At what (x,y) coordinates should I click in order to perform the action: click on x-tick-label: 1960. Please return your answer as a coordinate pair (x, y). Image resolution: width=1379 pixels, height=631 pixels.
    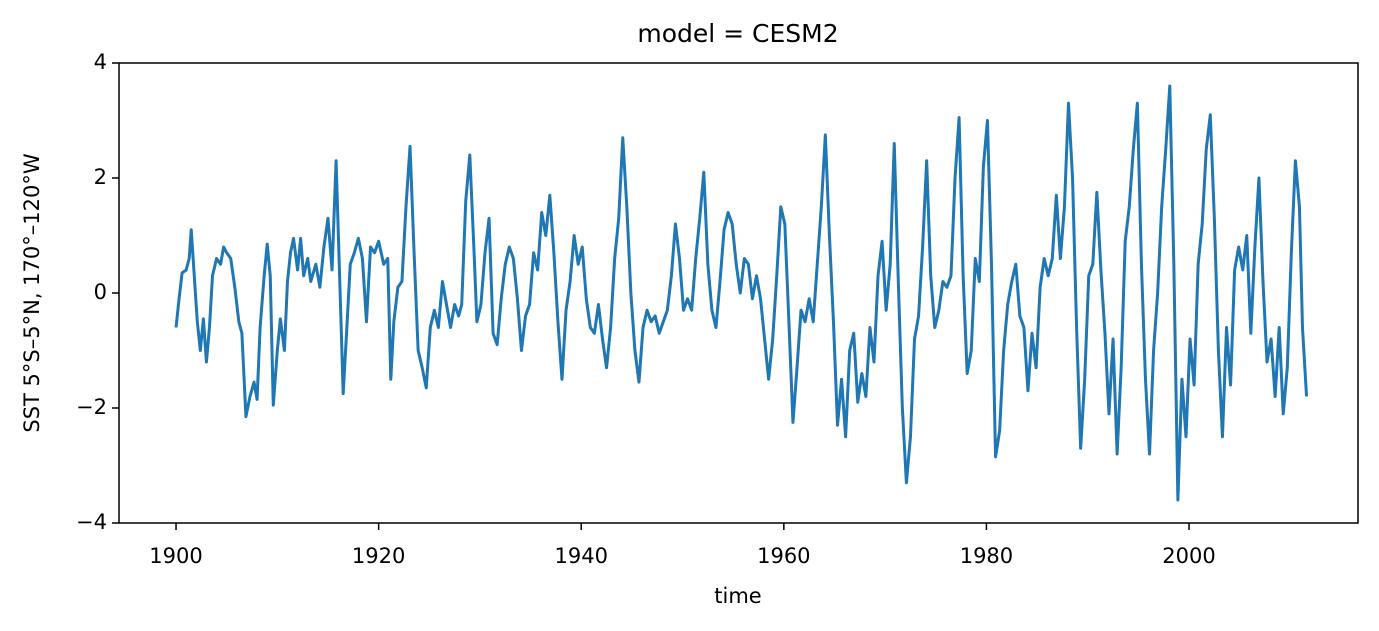
    Looking at the image, I should click on (783, 556).